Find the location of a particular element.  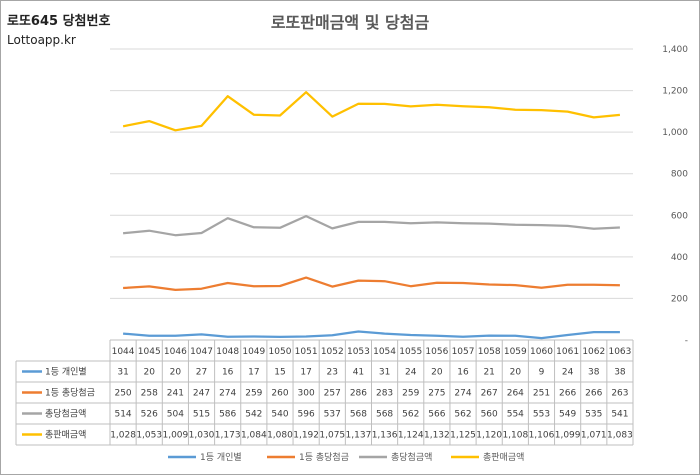

data-label: 1,030 is located at coordinates (202, 436).